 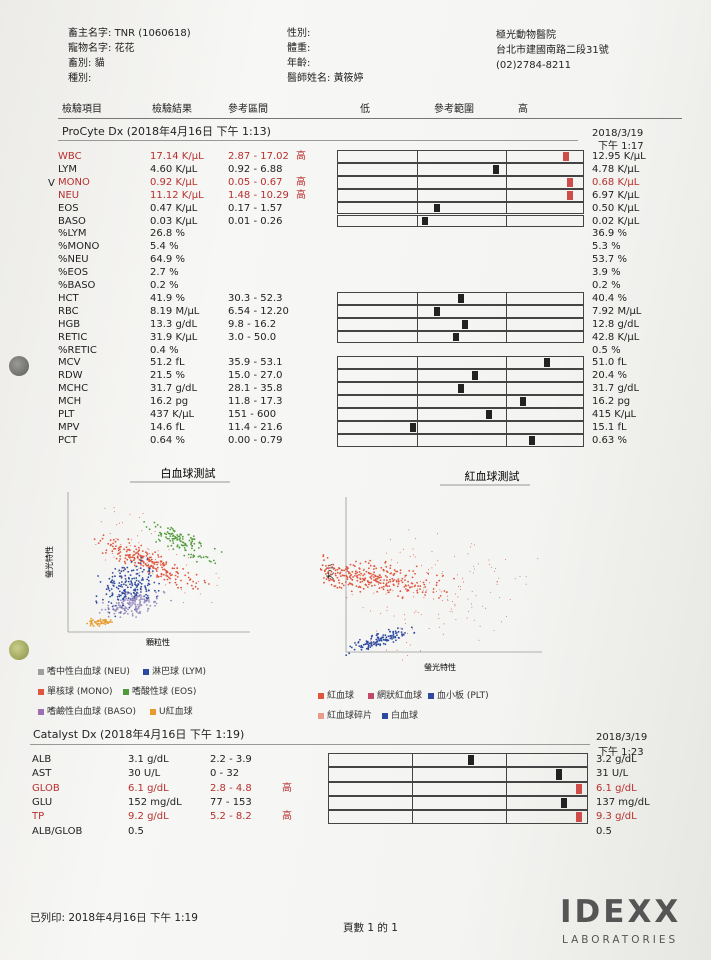 I want to click on range-bar, so click(x=458, y=788).